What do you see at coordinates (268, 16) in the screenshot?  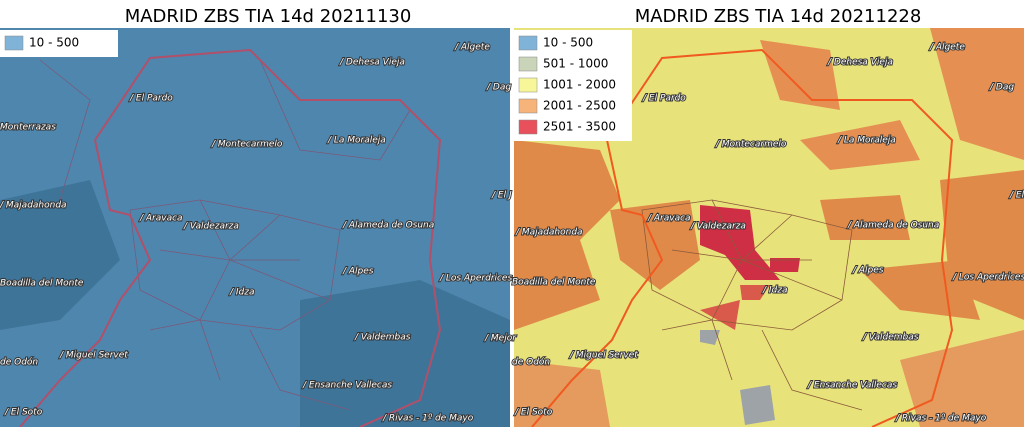 I see `panel-title: MADRID ZBS TIA 14d 20211130` at bounding box center [268, 16].